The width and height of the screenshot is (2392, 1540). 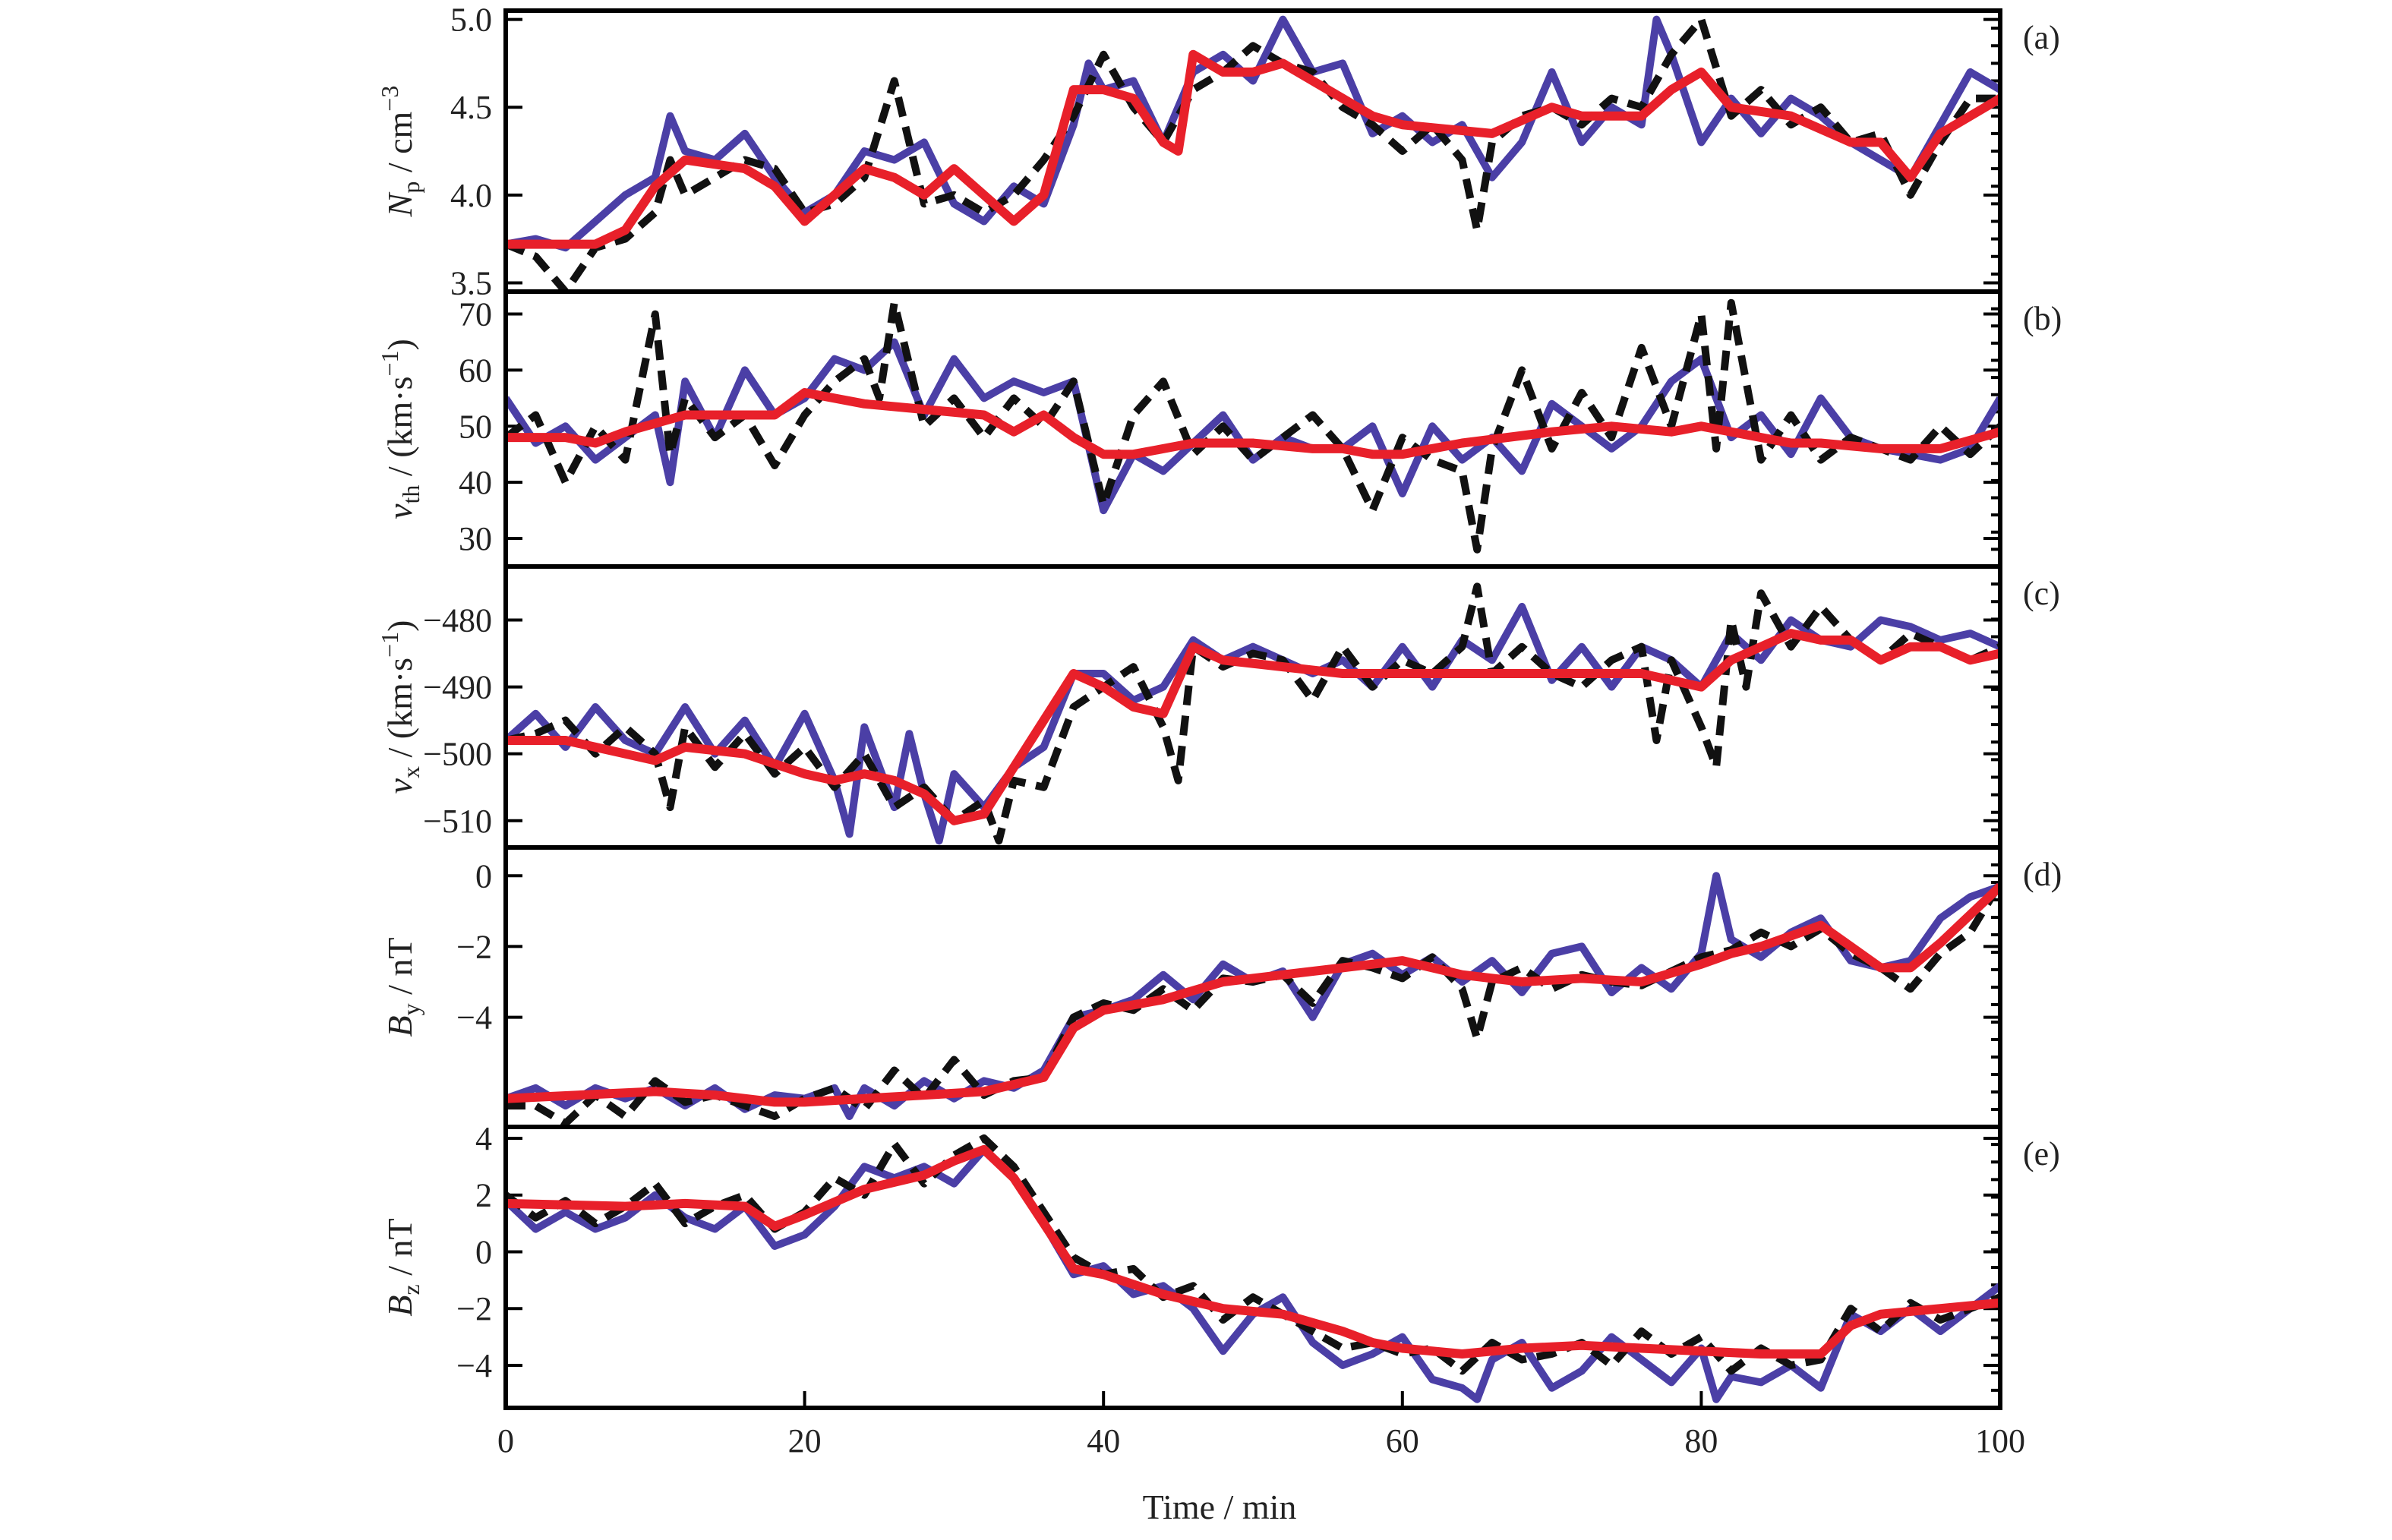 What do you see at coordinates (457, 755) in the screenshot?
I see `y-tick-label: −500` at bounding box center [457, 755].